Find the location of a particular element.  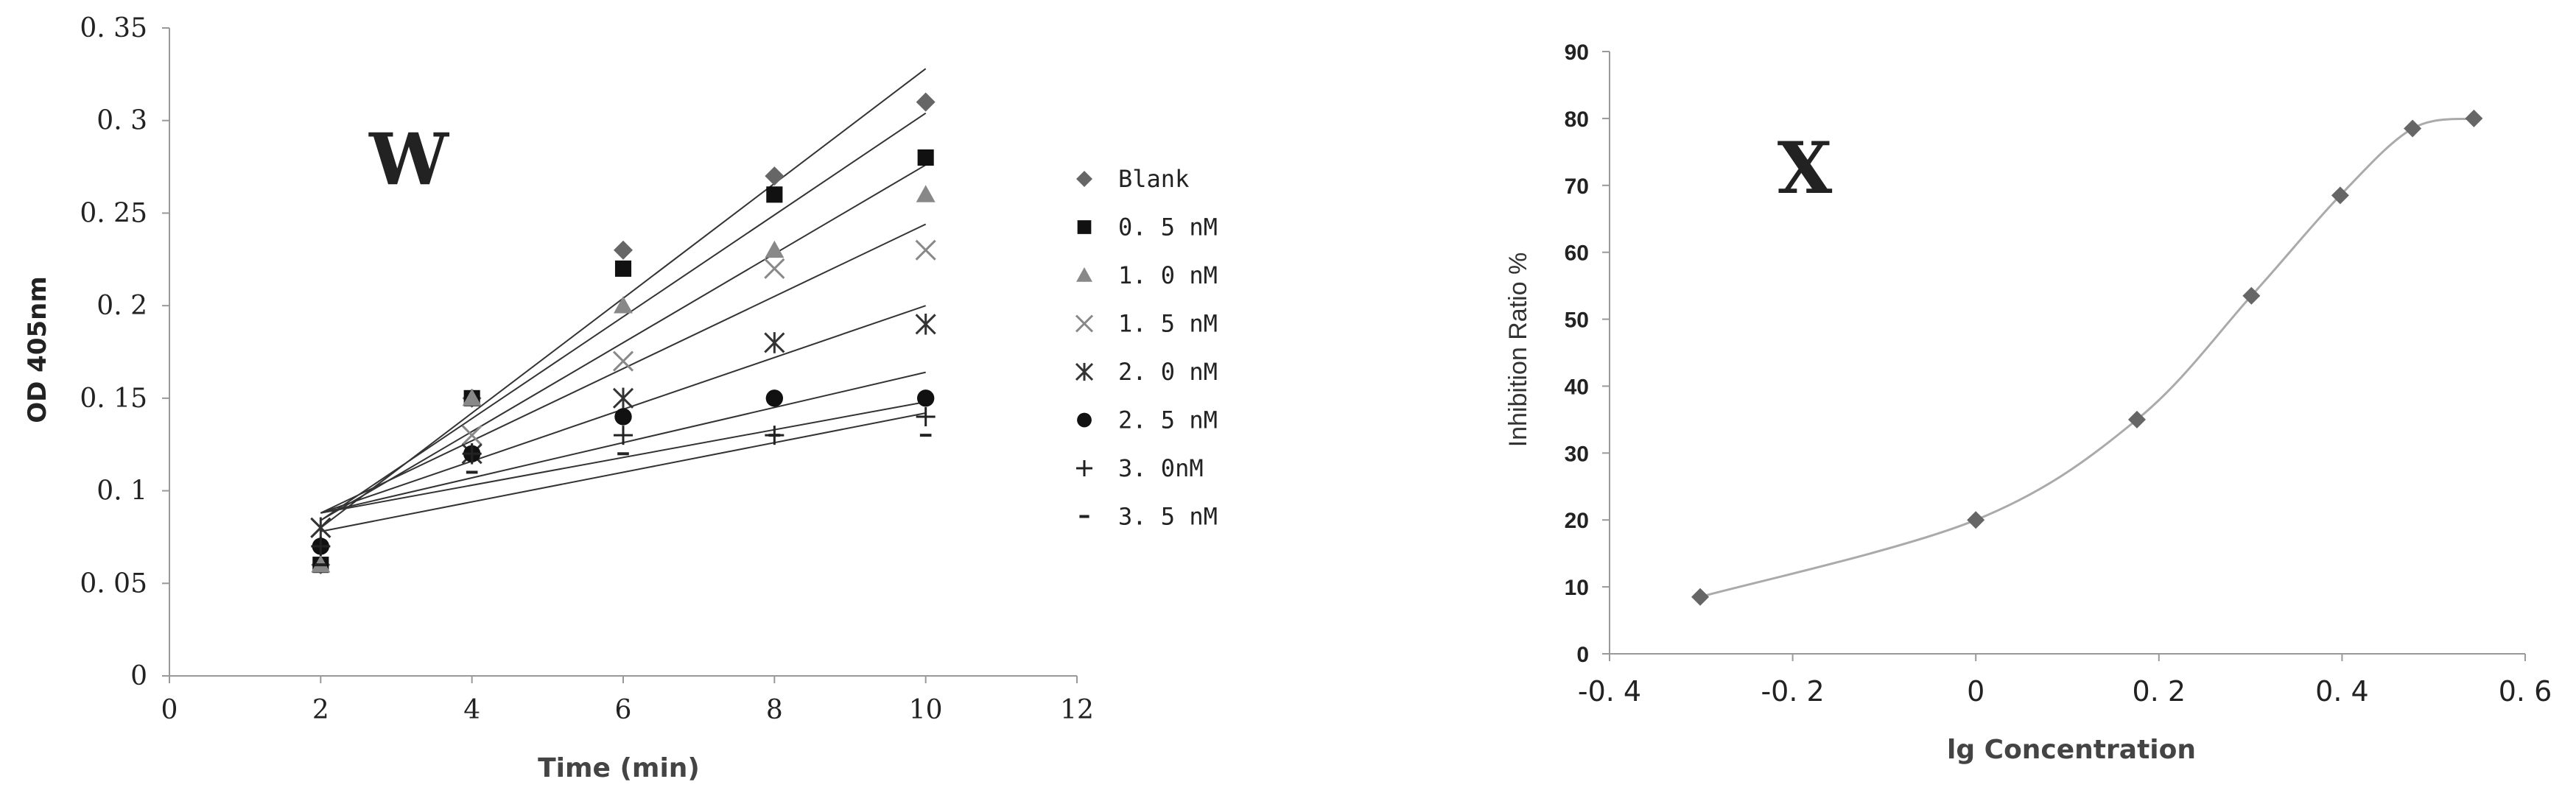

chart-x-xlabel: lg Concentration is located at coordinates (2071, 750).